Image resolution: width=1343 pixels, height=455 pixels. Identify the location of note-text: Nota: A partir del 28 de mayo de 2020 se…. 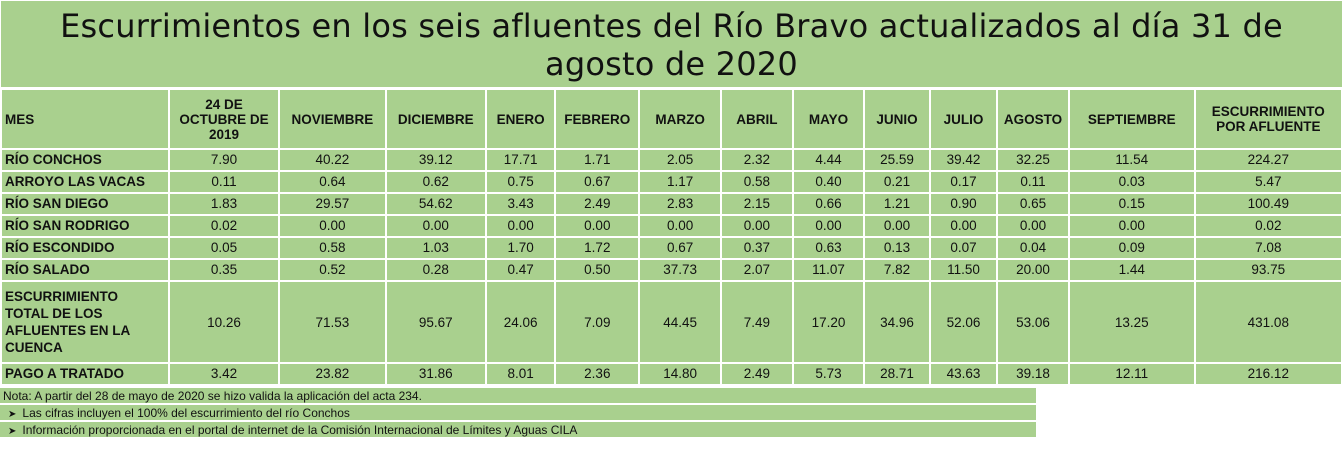
(518, 394).